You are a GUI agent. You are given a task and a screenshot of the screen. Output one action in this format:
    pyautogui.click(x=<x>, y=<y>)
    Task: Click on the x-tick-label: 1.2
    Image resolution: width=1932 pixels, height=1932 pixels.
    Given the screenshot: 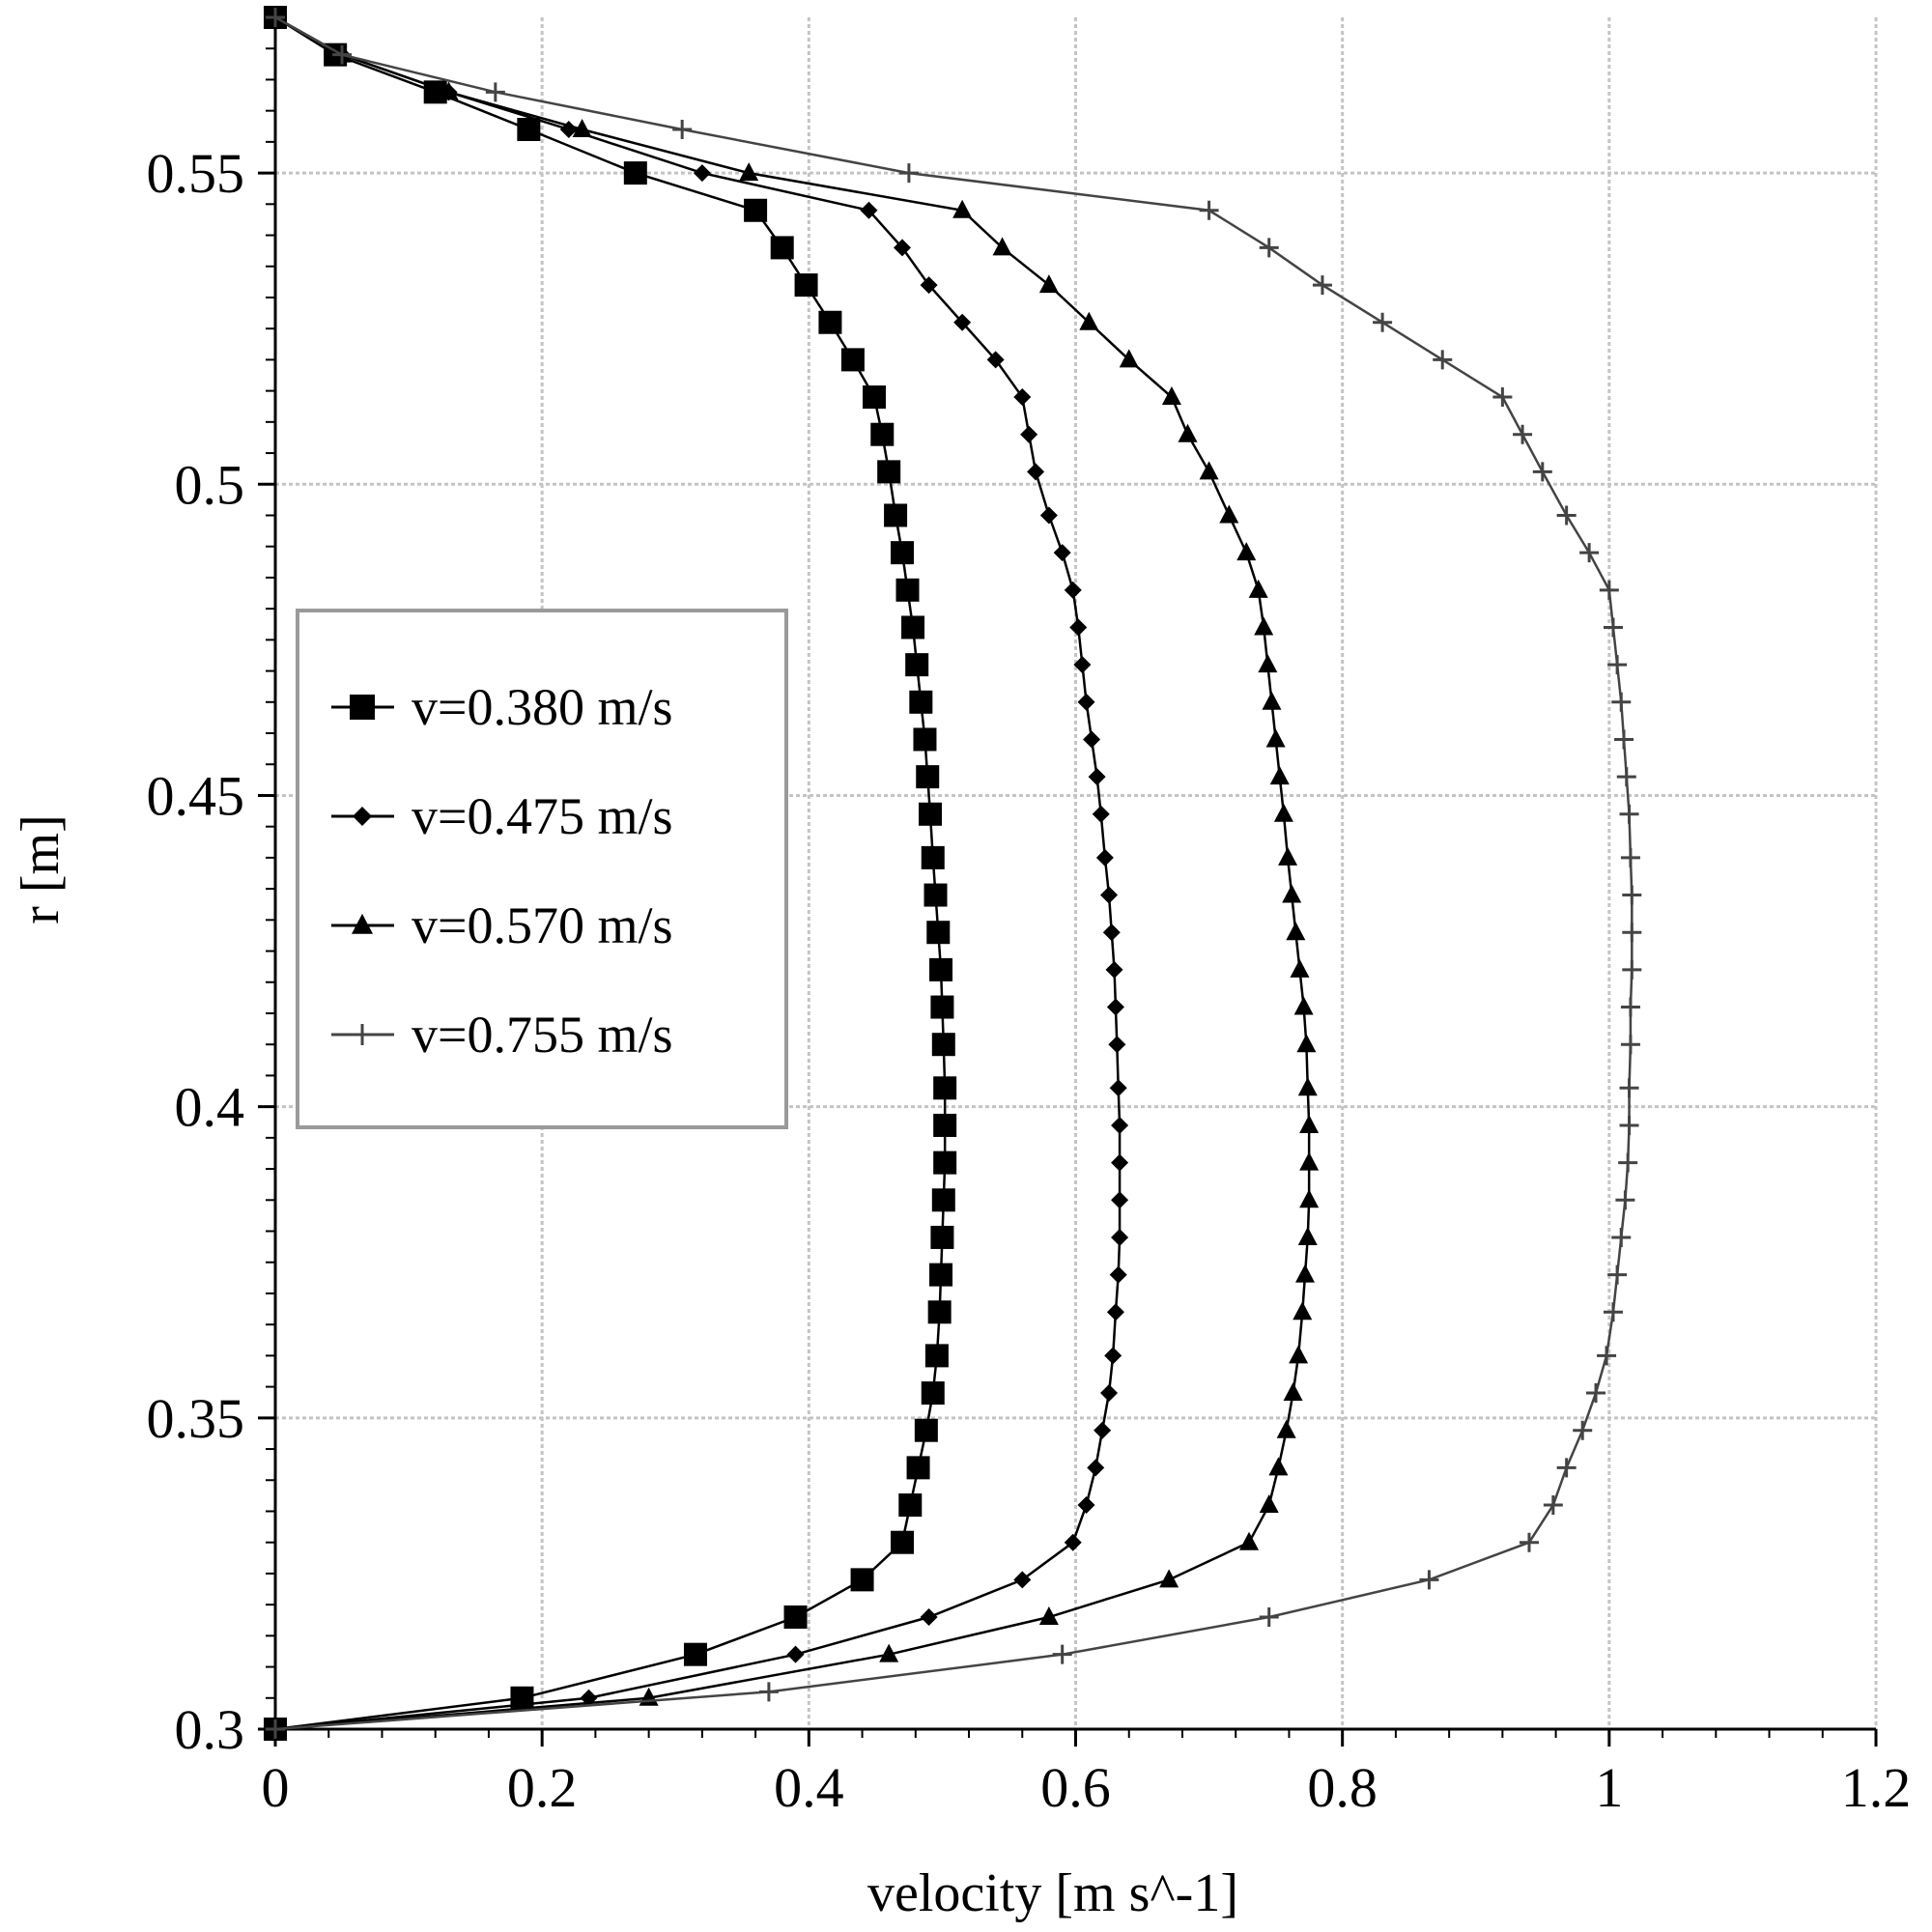 What is the action you would take?
    pyautogui.click(x=1876, y=1787)
    